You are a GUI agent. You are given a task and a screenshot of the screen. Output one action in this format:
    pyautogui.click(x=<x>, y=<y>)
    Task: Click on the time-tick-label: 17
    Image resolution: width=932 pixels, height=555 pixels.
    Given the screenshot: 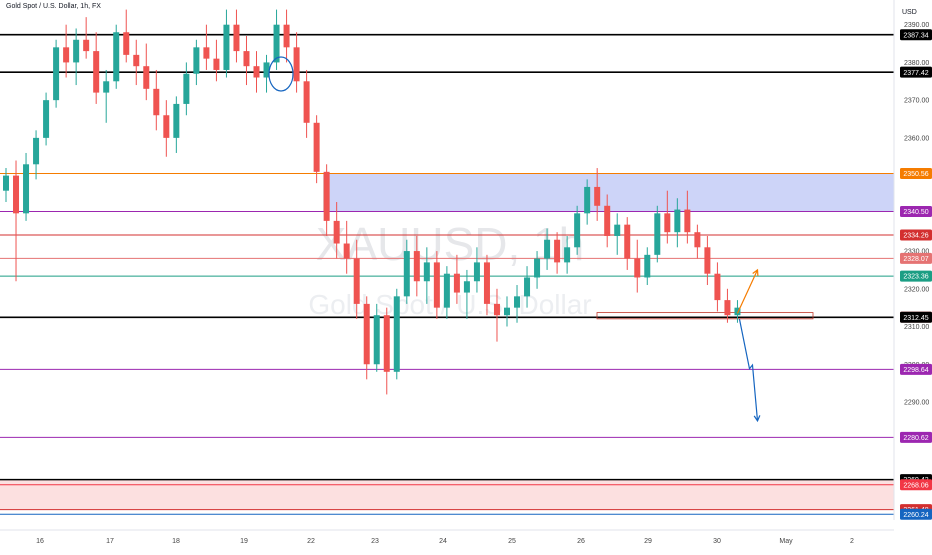 What is the action you would take?
    pyautogui.click(x=110, y=541)
    